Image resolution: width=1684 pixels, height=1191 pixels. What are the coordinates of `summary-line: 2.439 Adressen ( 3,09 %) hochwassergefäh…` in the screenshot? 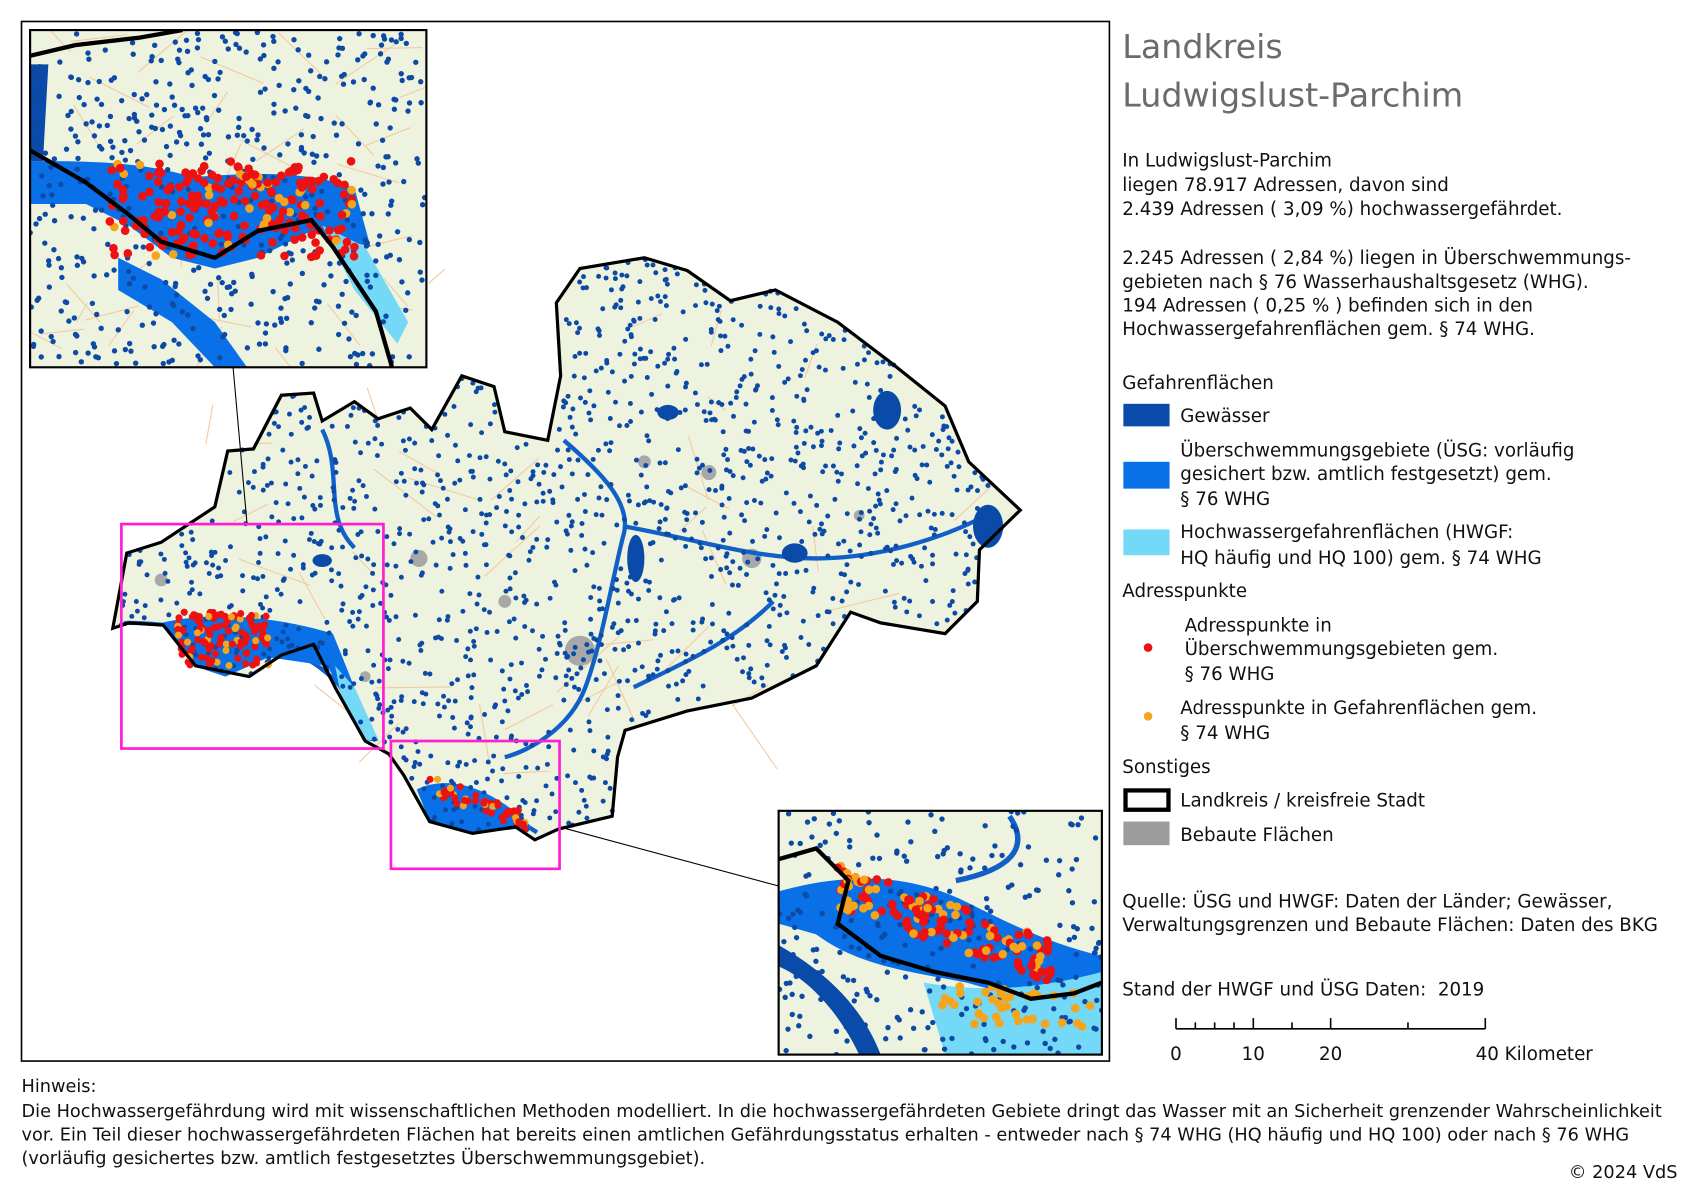 It's located at (1342, 209).